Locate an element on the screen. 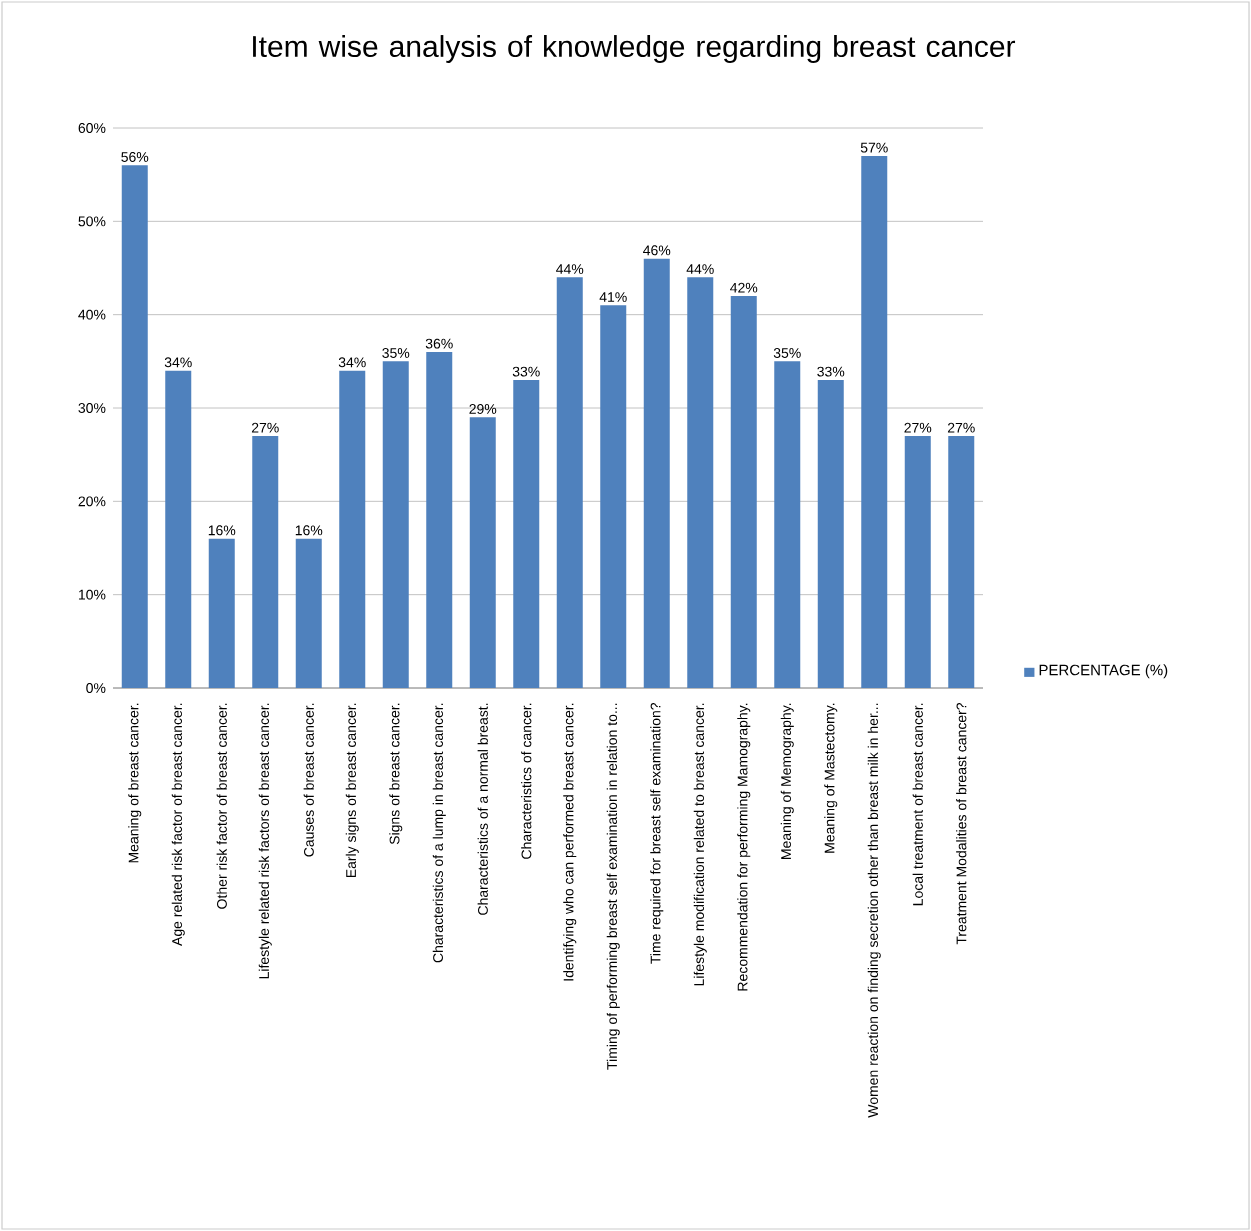  data-label: 42% is located at coordinates (744, 287).